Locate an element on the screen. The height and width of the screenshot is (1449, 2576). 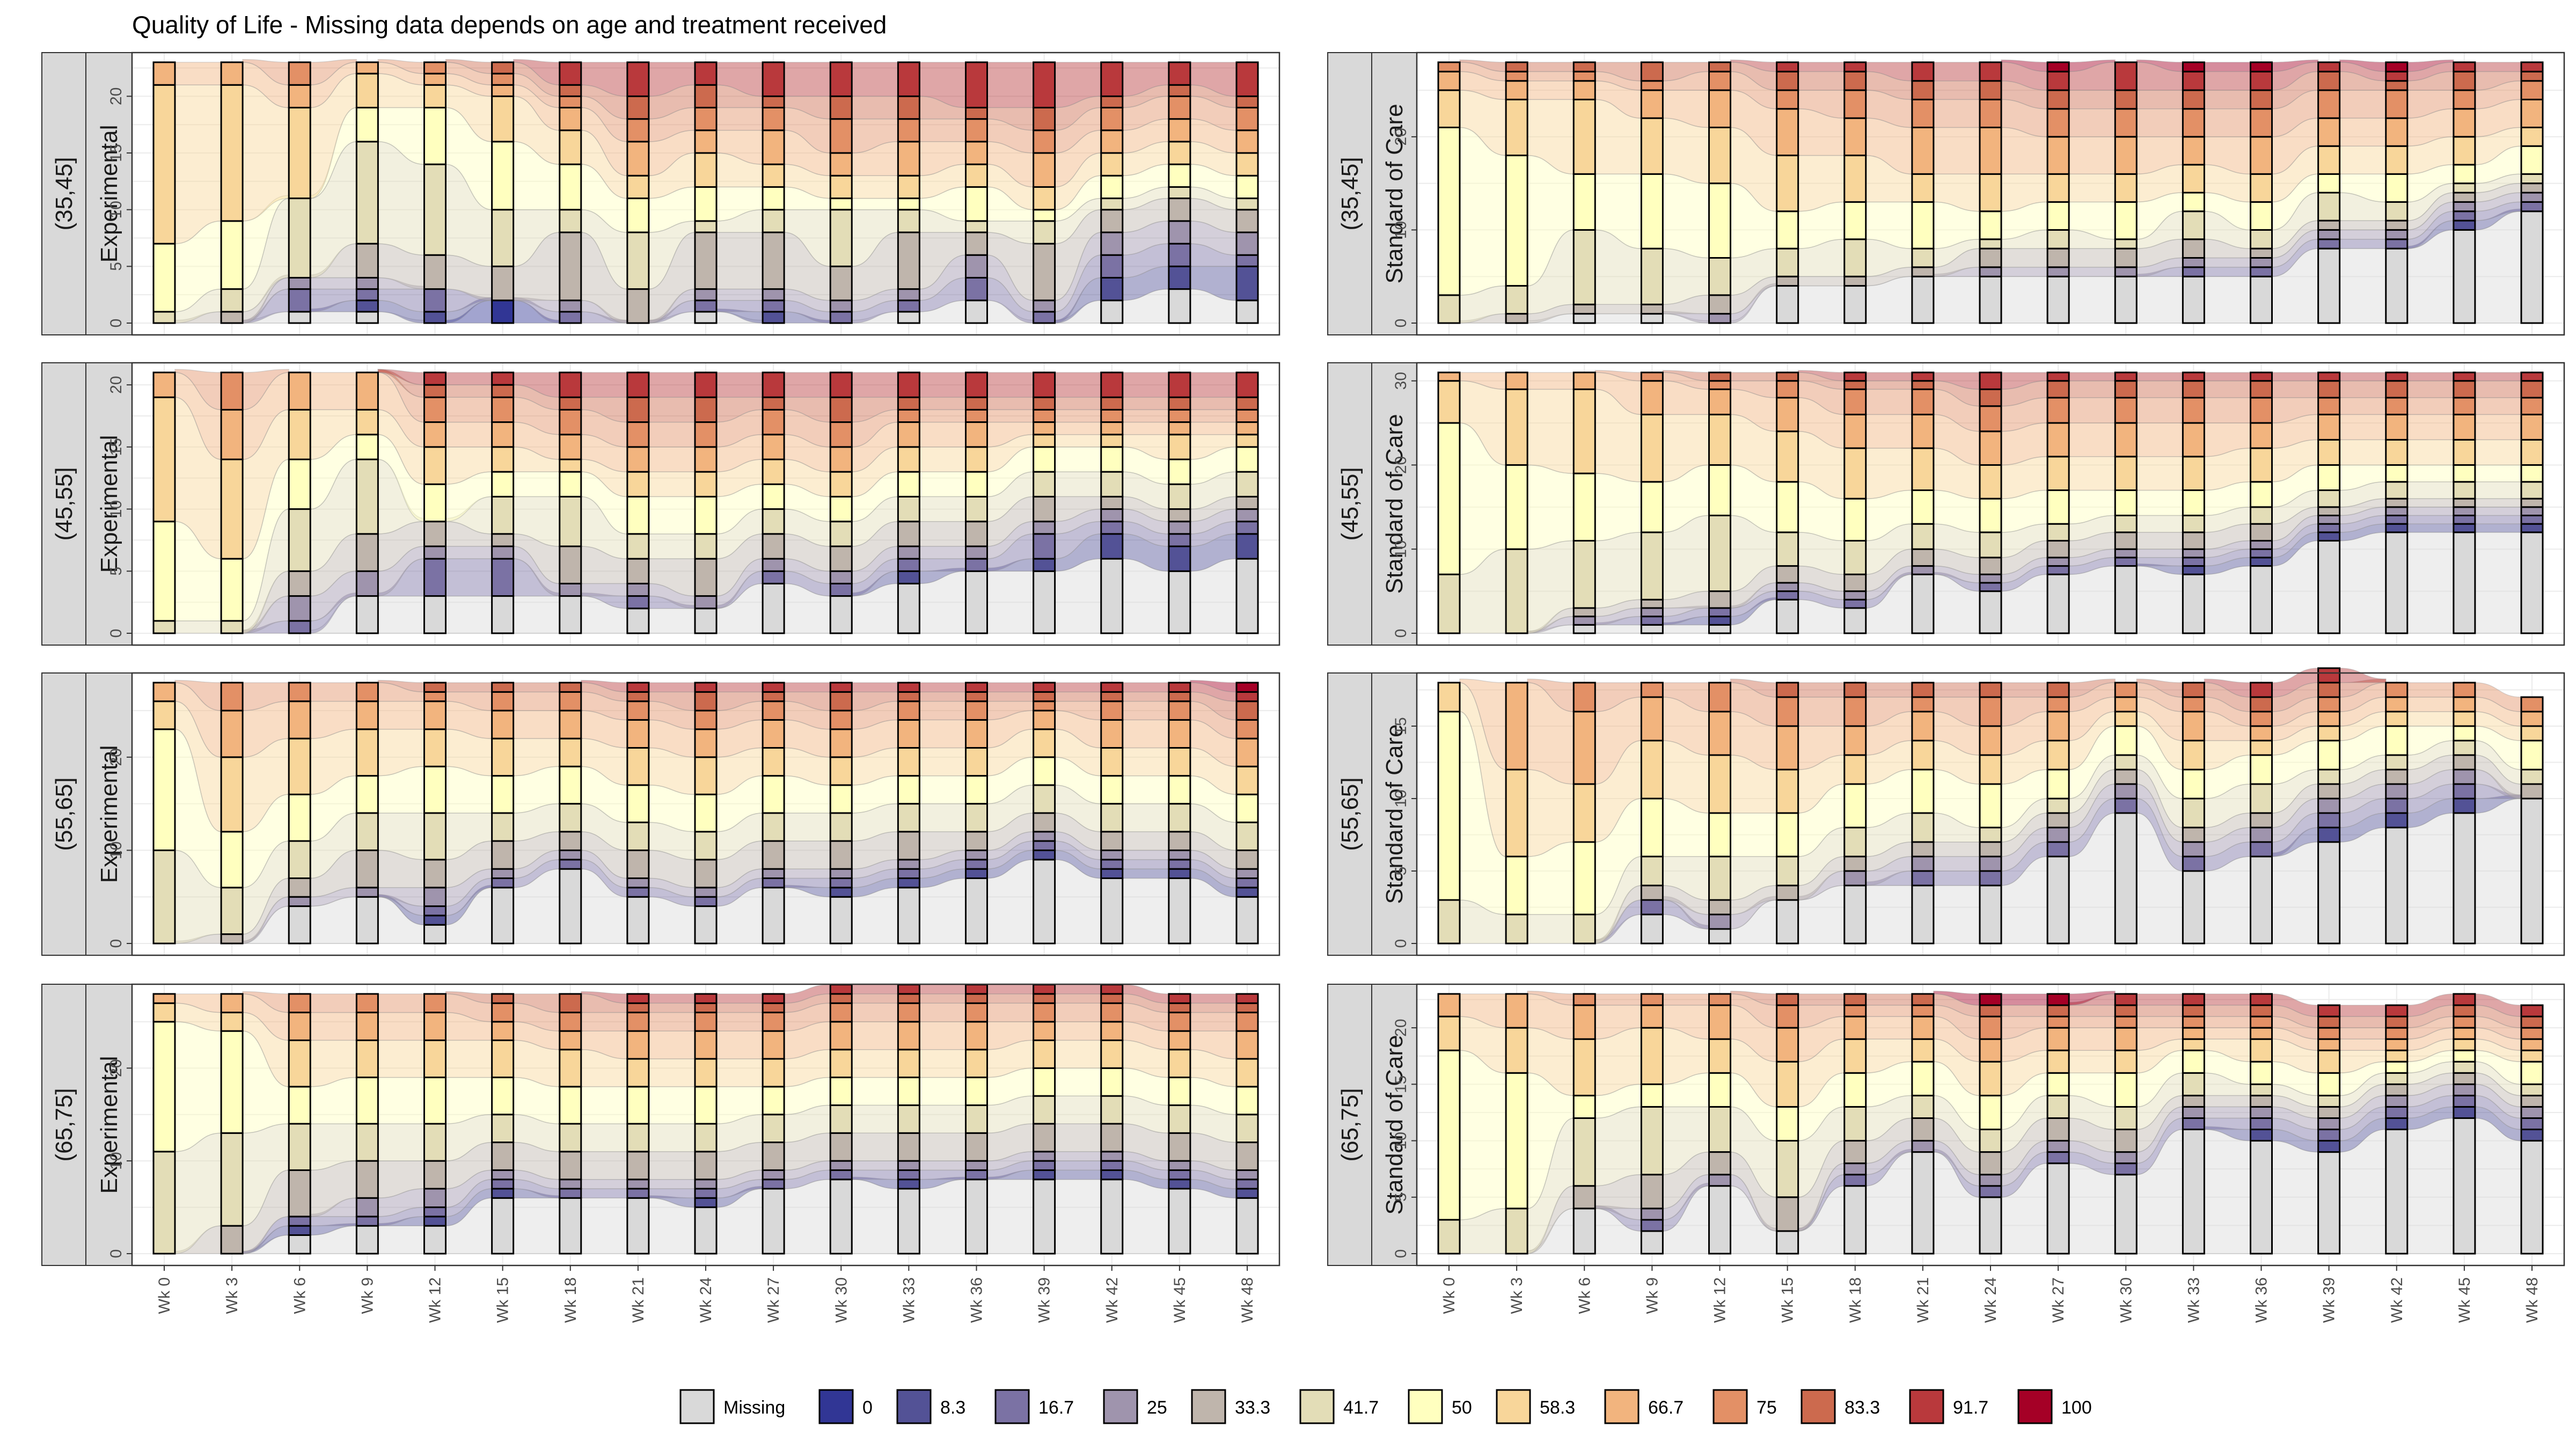
y-tick-label: 15 is located at coordinates (116, 447).